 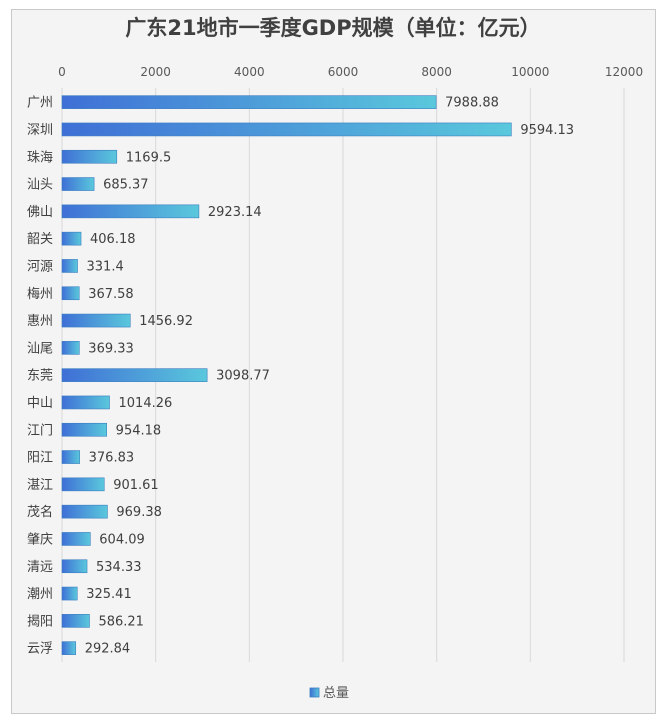 I want to click on x-tick-label: 8000, so click(x=436, y=72).